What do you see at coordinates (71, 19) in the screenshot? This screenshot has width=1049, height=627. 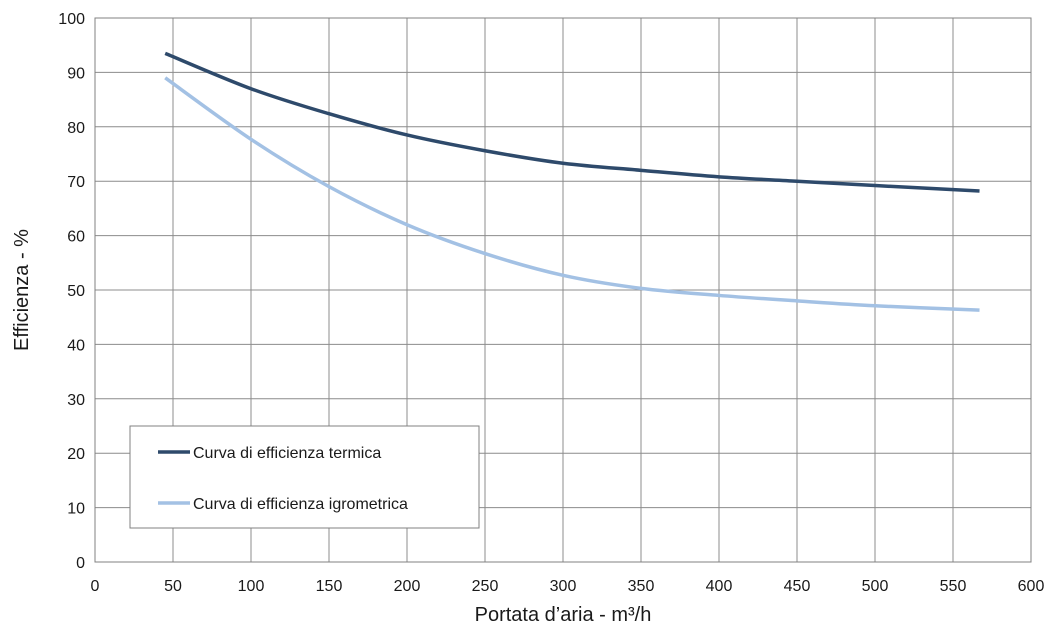 I see `y-tick-label: 100` at bounding box center [71, 19].